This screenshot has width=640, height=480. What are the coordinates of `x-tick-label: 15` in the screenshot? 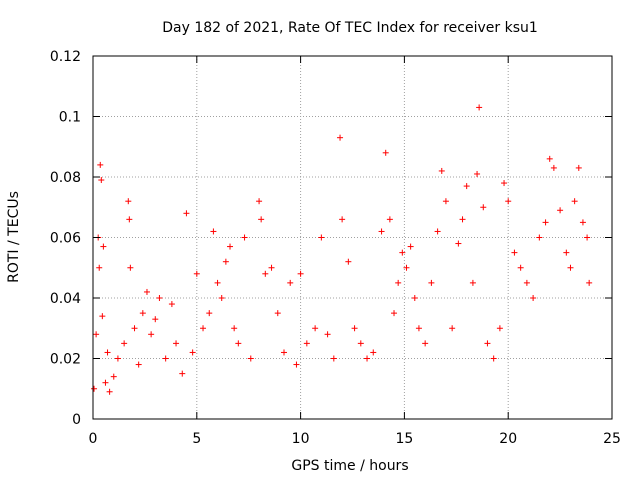 It's located at (404, 439).